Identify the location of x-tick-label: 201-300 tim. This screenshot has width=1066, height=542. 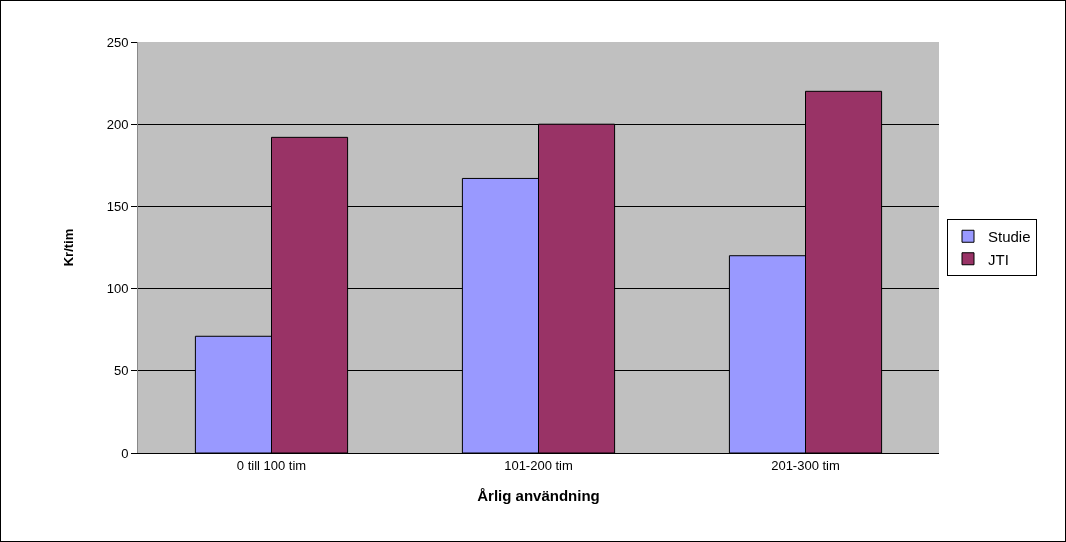
(805, 465).